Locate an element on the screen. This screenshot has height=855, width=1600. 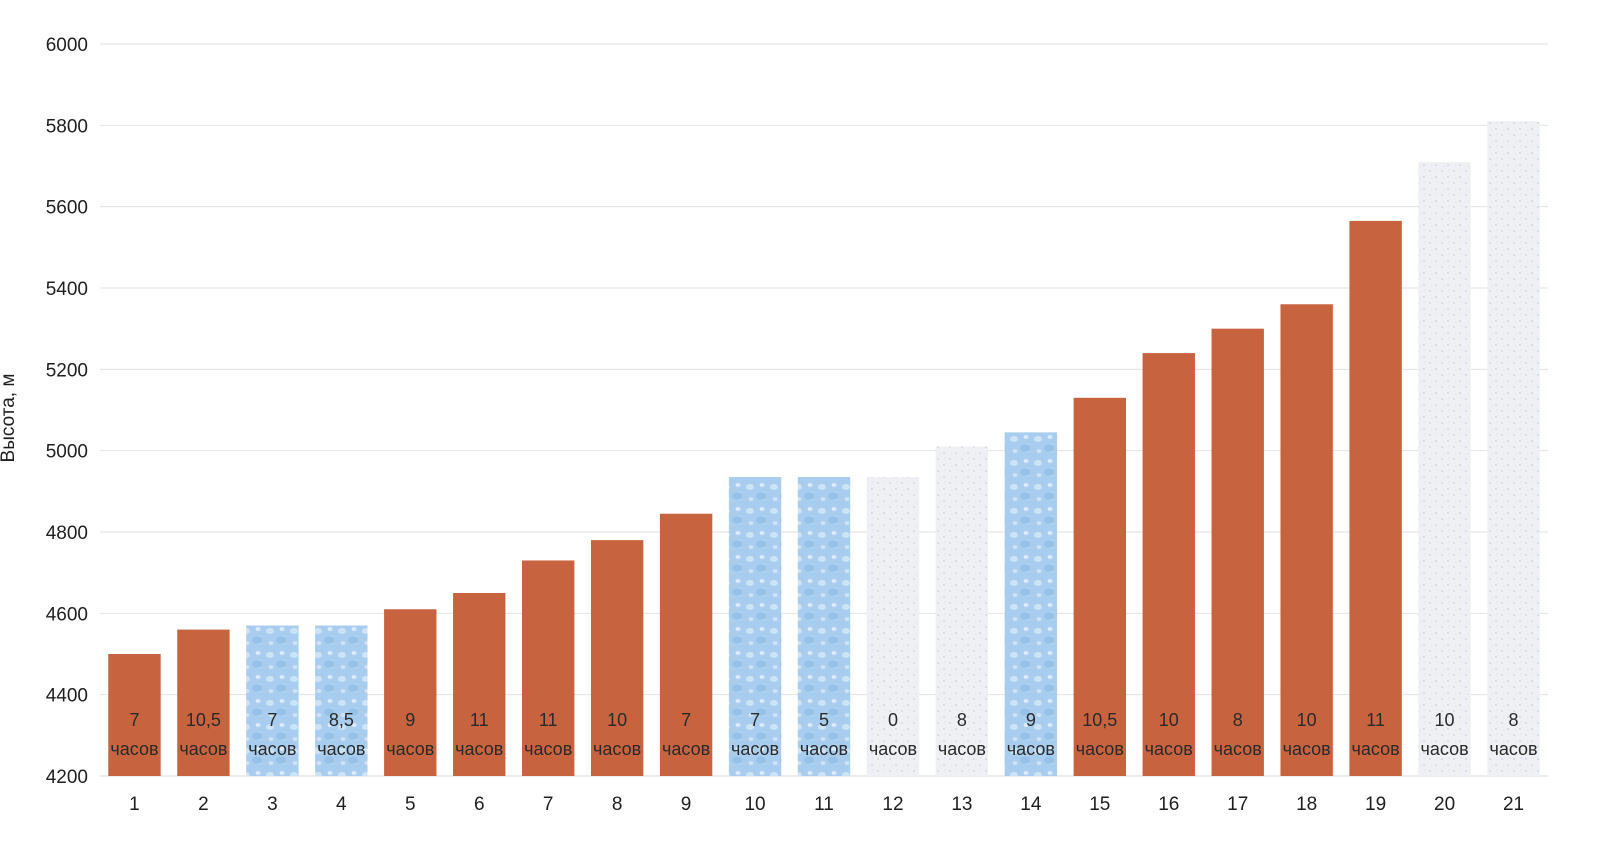
x-tick-label: 3 is located at coordinates (272, 804).